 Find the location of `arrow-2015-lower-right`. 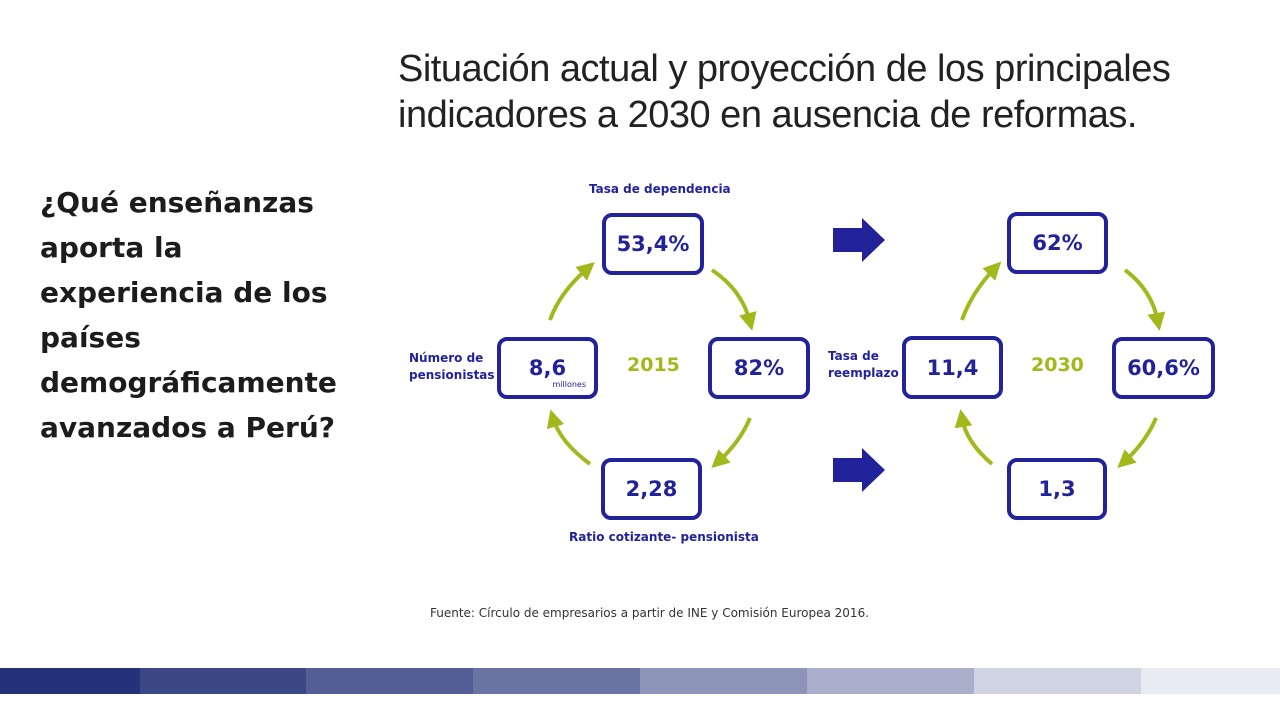

arrow-2015-lower-right is located at coordinates (731, 443).